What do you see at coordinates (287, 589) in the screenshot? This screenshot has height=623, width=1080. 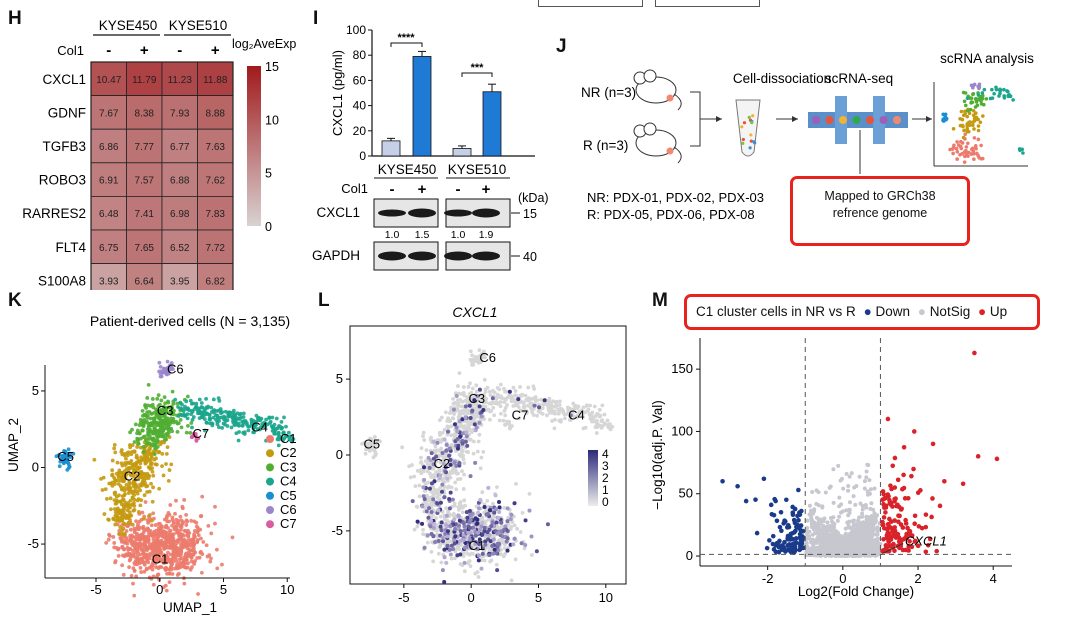 I see `umap-k-x-tick-label: 10` at bounding box center [287, 589].